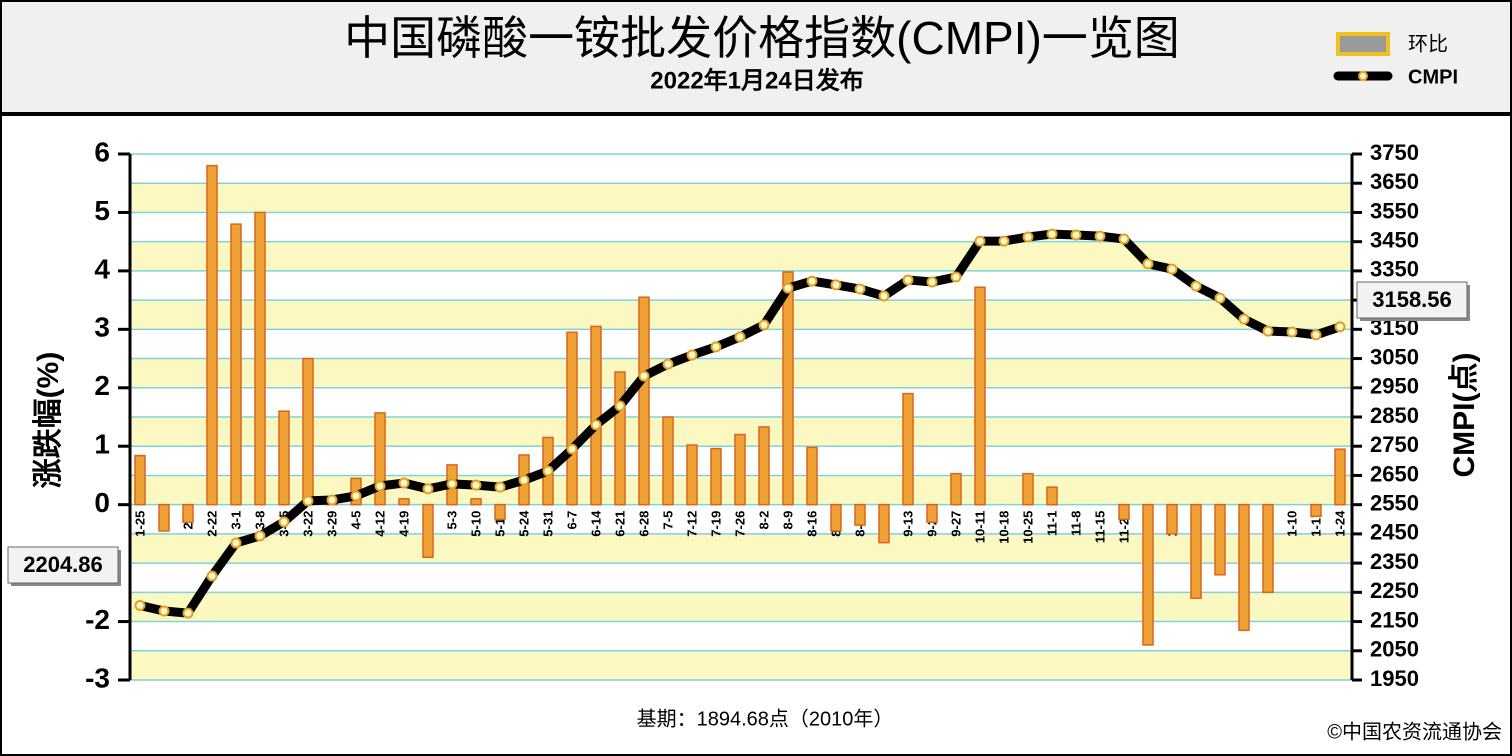 This screenshot has width=1512, height=756. What do you see at coordinates (1363, 44) in the screenshot?
I see `legend-bar-icon` at bounding box center [1363, 44].